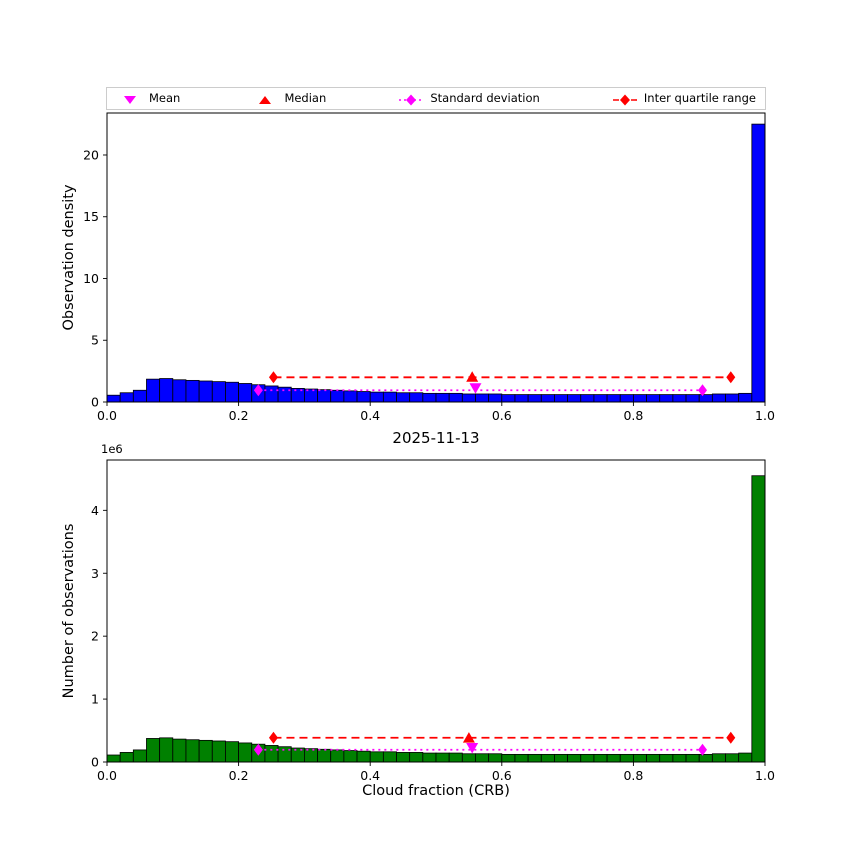 The width and height of the screenshot is (850, 850). What do you see at coordinates (107, 415) in the screenshot?
I see `x-tick-label: 0.0` at bounding box center [107, 415].